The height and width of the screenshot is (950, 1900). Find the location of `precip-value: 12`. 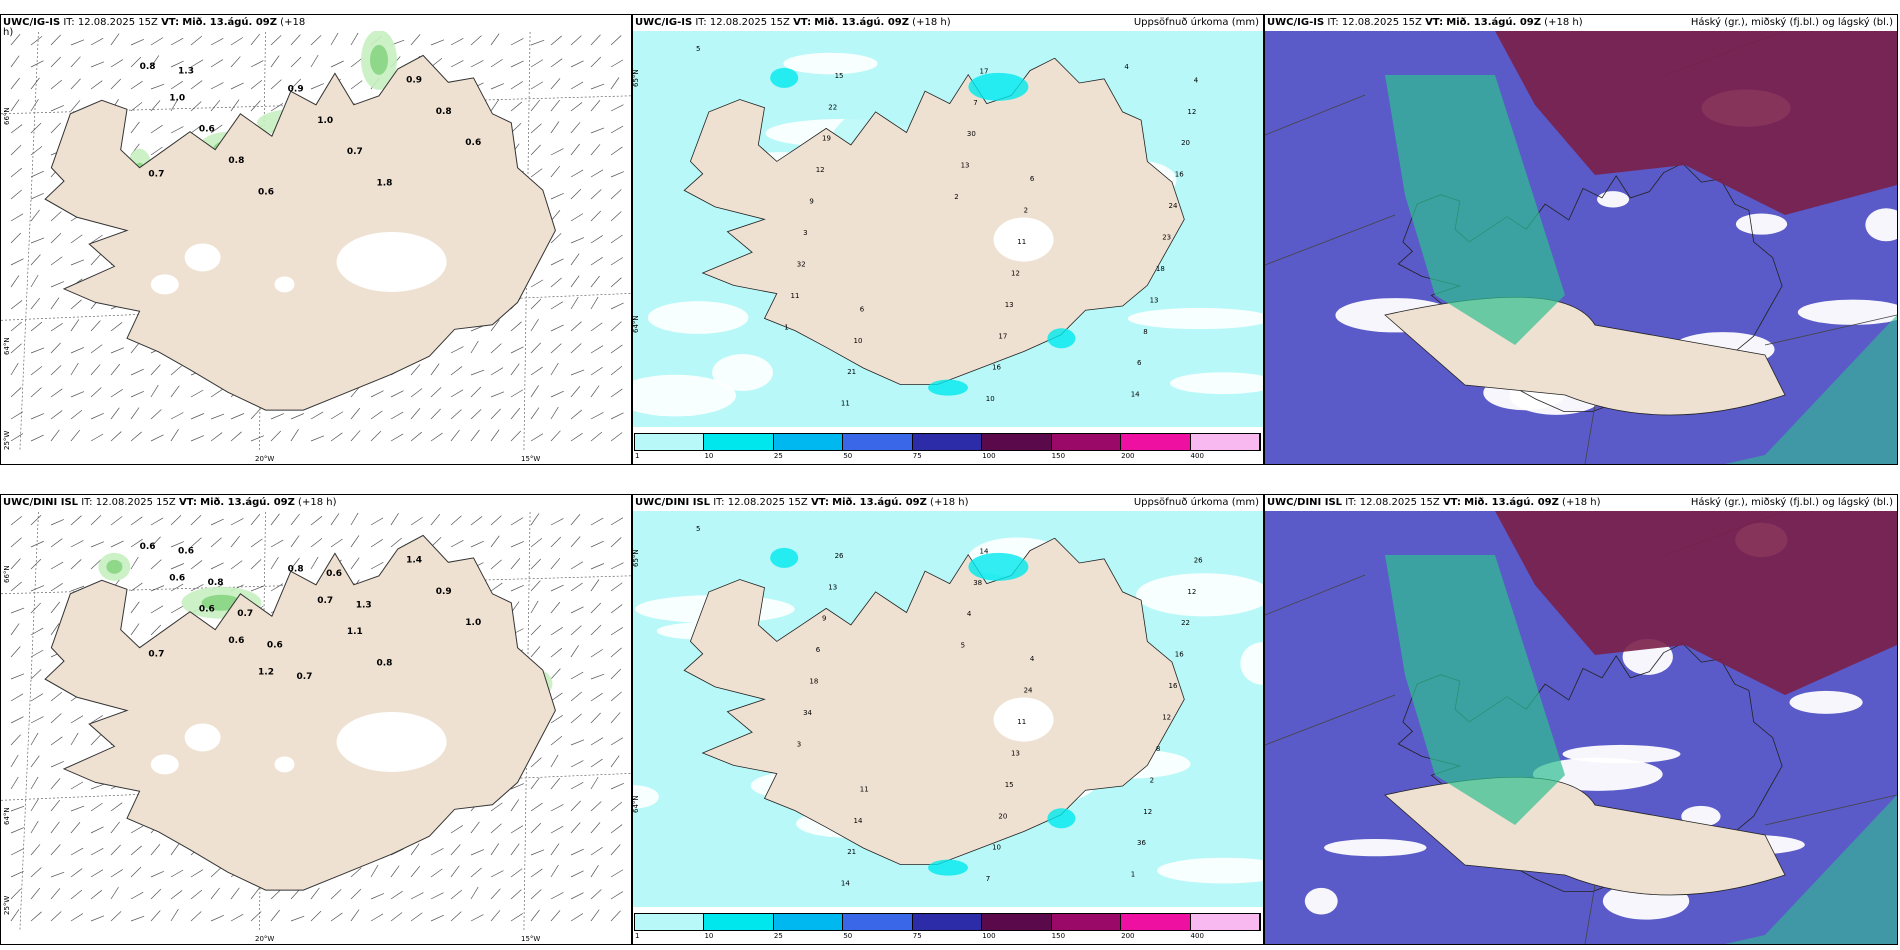

precip-value: 12 is located at coordinates (1191, 592).